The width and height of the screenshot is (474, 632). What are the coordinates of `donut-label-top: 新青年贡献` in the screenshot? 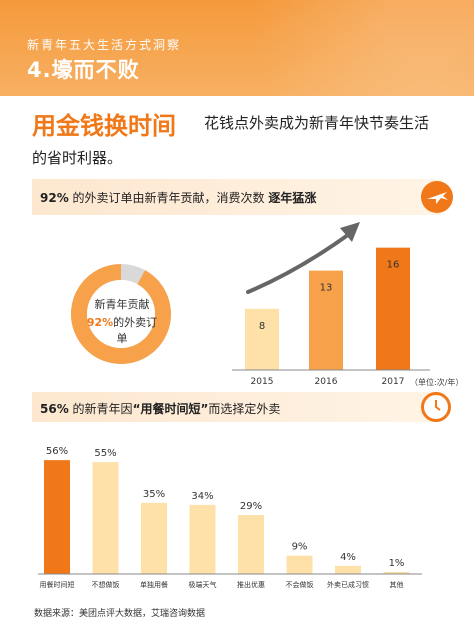 It's located at (122, 304).